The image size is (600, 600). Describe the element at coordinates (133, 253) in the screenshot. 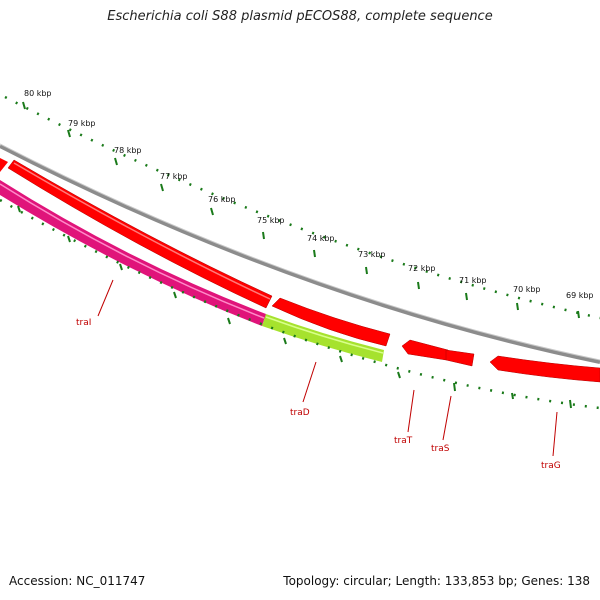

I see `gene-tra-i` at that location.